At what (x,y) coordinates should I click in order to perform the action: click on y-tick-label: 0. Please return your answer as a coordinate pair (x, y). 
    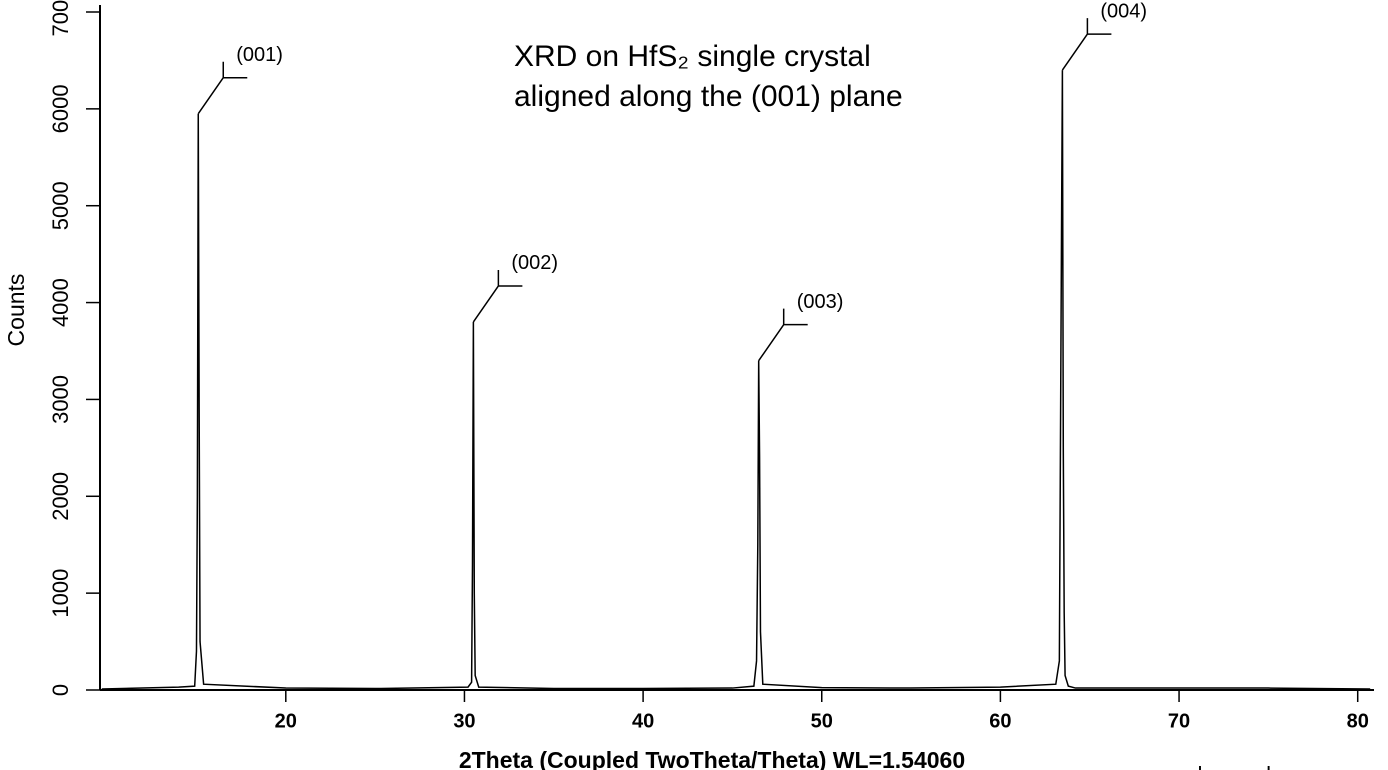
    Looking at the image, I should click on (60, 690).